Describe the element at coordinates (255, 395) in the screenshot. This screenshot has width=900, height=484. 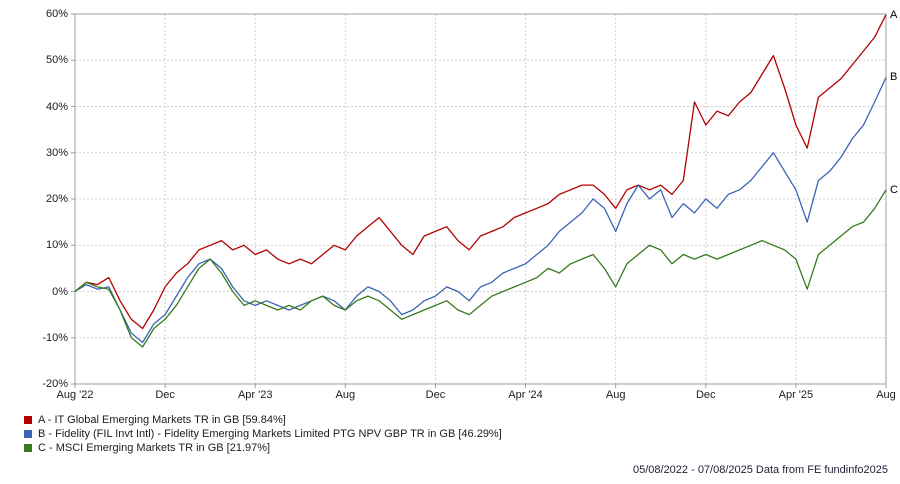
I see `x-tick-label: Apr '23` at that location.